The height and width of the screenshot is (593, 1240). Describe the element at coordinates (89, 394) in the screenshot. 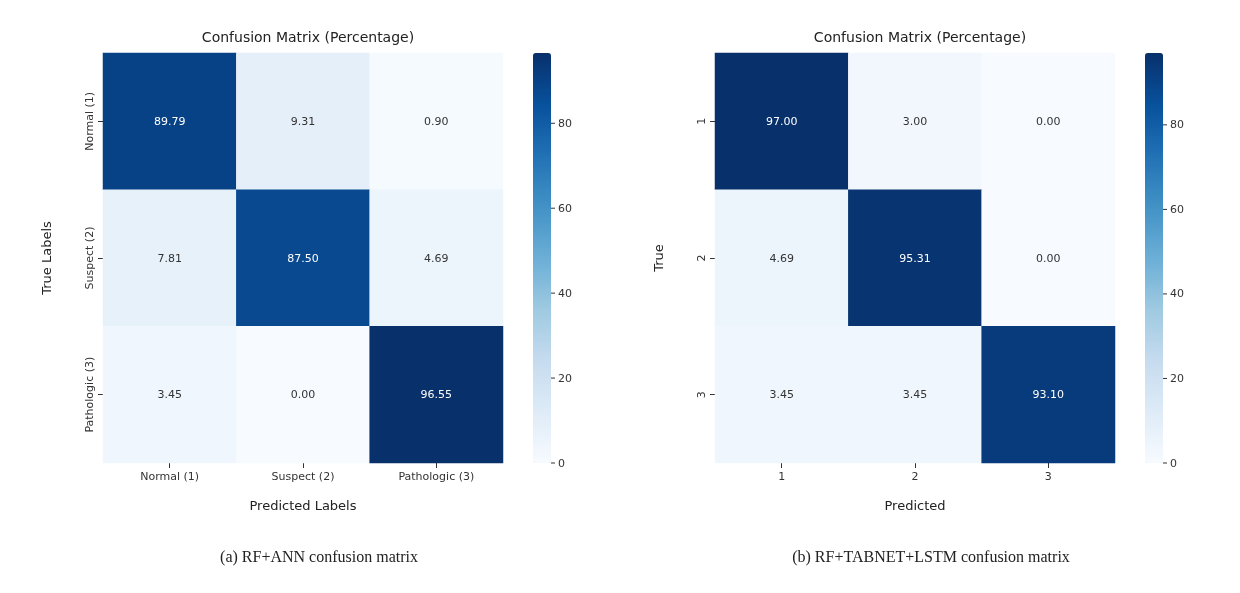

I see `y-tick-label: Pathologic (3)` at that location.